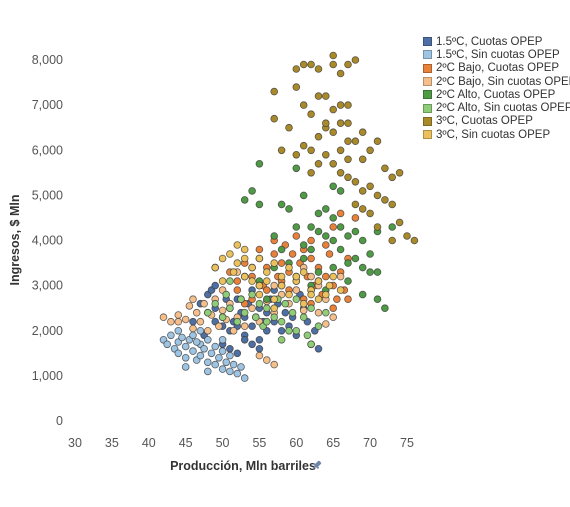 Image resolution: width=570 pixels, height=507 pixels. Describe the element at coordinates (496, 68) in the screenshot. I see `legend-item: 2ºC Bajo, Cuotas OPEP` at that location.